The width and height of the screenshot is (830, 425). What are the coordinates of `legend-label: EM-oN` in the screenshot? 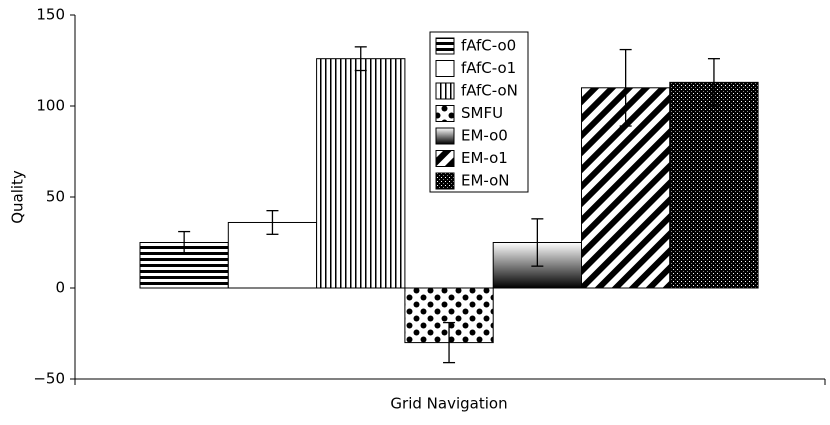 It's located at (485, 181).